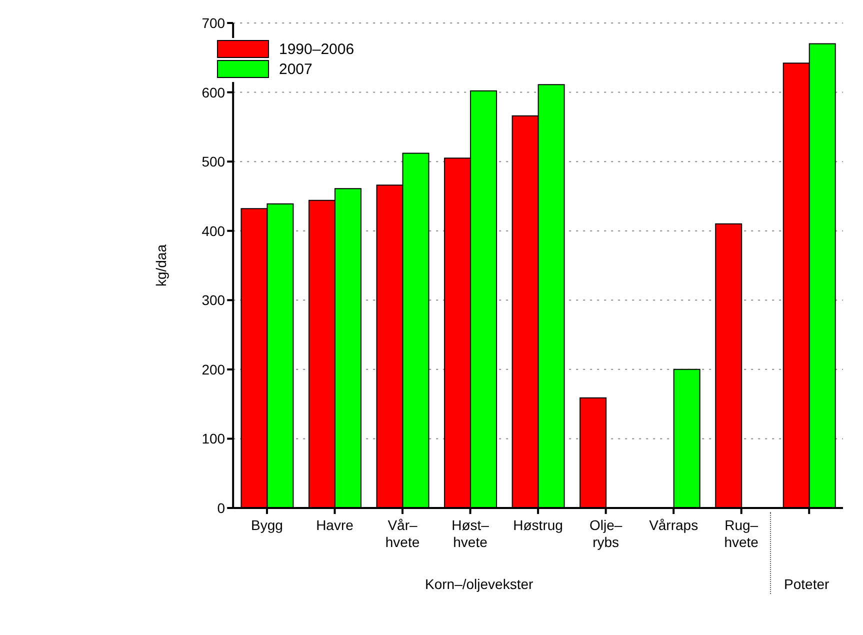  Describe the element at coordinates (479, 584) in the screenshot. I see `text: Korn–/oljevekster` at that location.